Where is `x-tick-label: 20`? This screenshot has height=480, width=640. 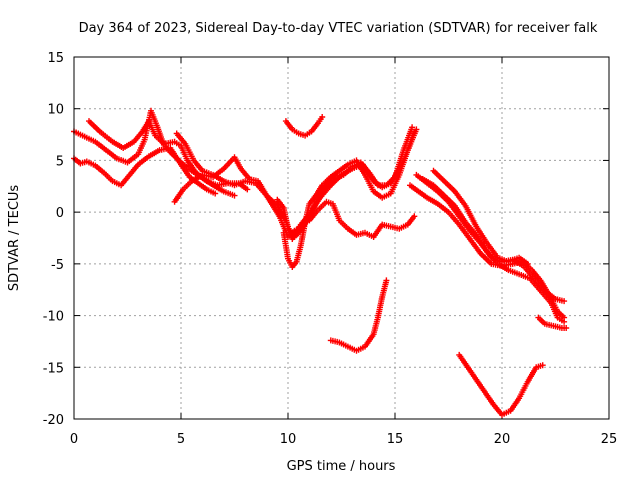
x-tick-label: 20 is located at coordinates (502, 439).